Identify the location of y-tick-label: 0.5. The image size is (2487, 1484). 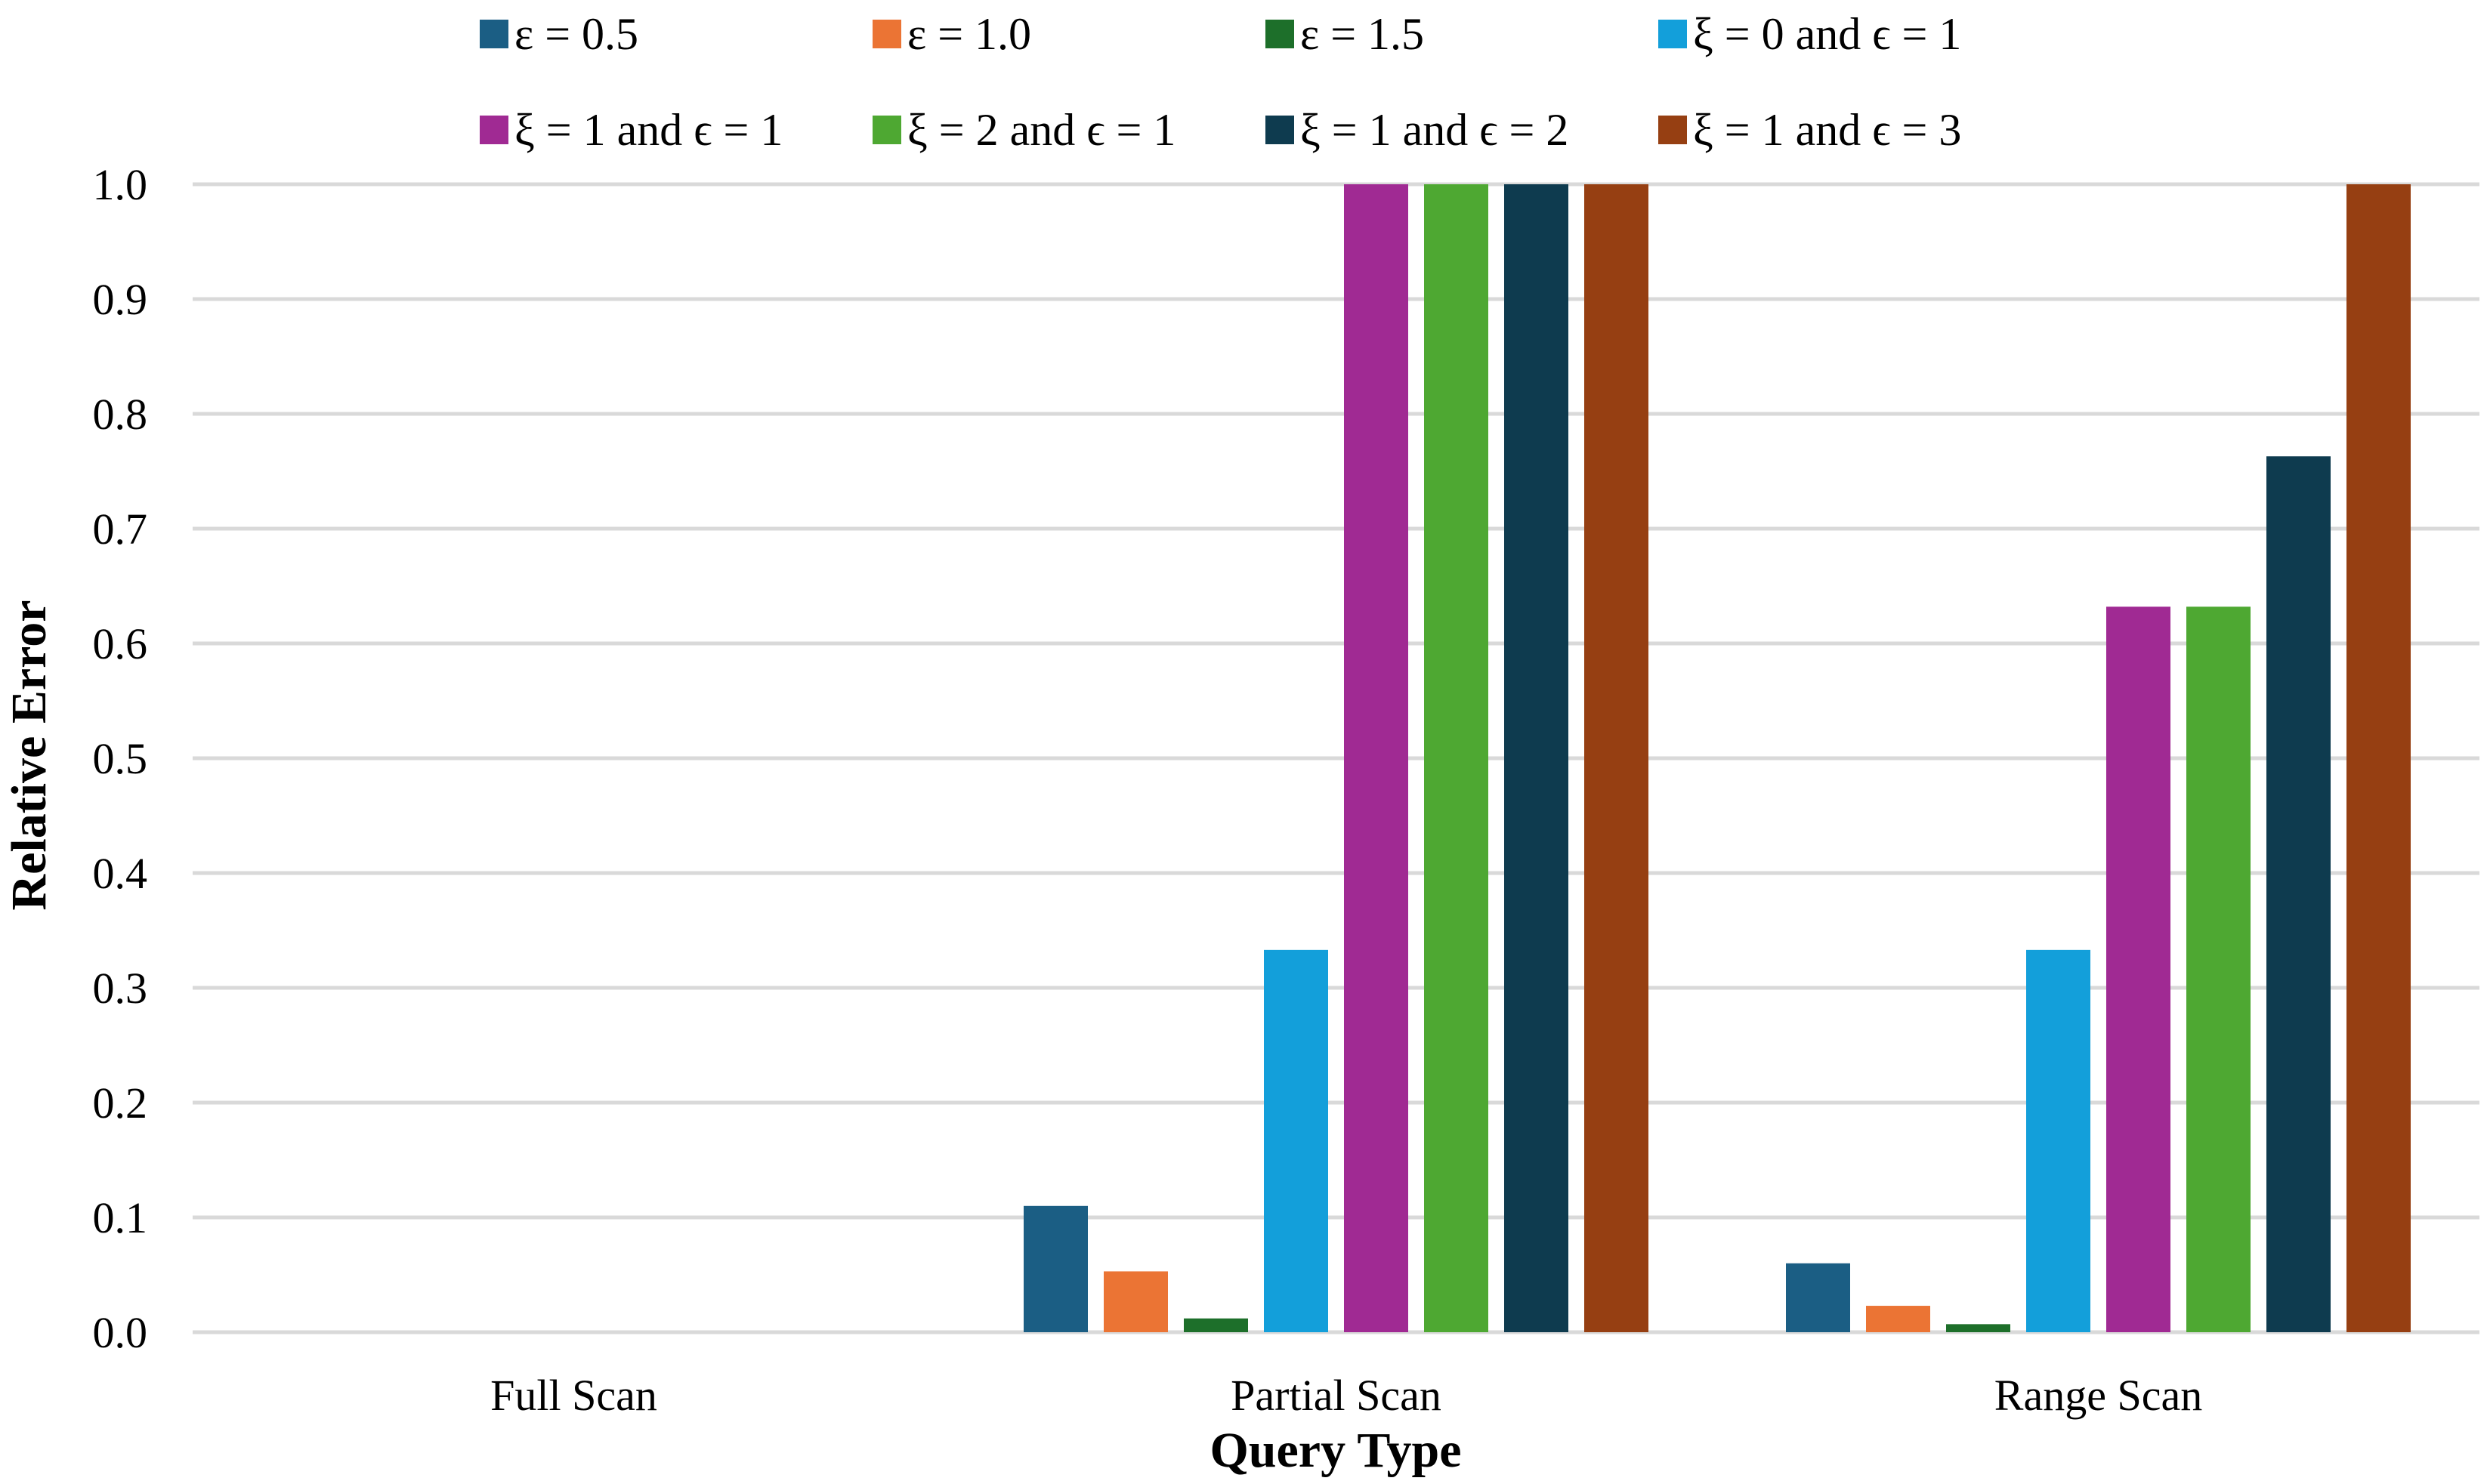
(120, 758).